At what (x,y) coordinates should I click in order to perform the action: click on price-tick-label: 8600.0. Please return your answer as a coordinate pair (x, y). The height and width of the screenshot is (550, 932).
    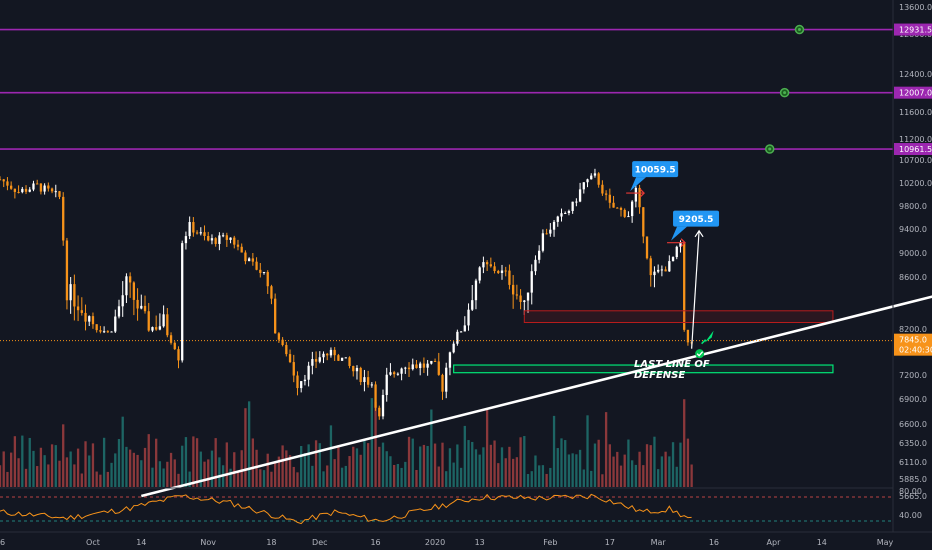
    Looking at the image, I should click on (913, 277).